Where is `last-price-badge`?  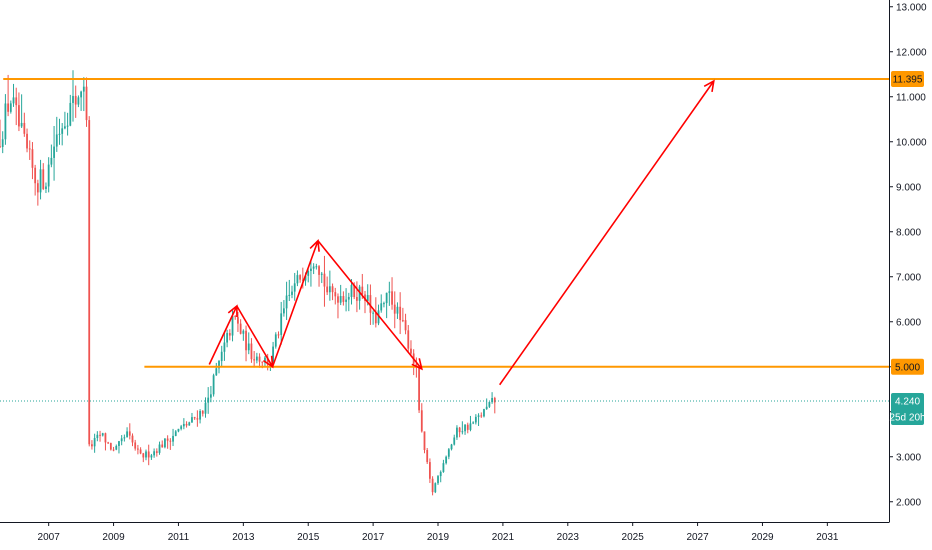 last-price-badge is located at coordinates (907, 408).